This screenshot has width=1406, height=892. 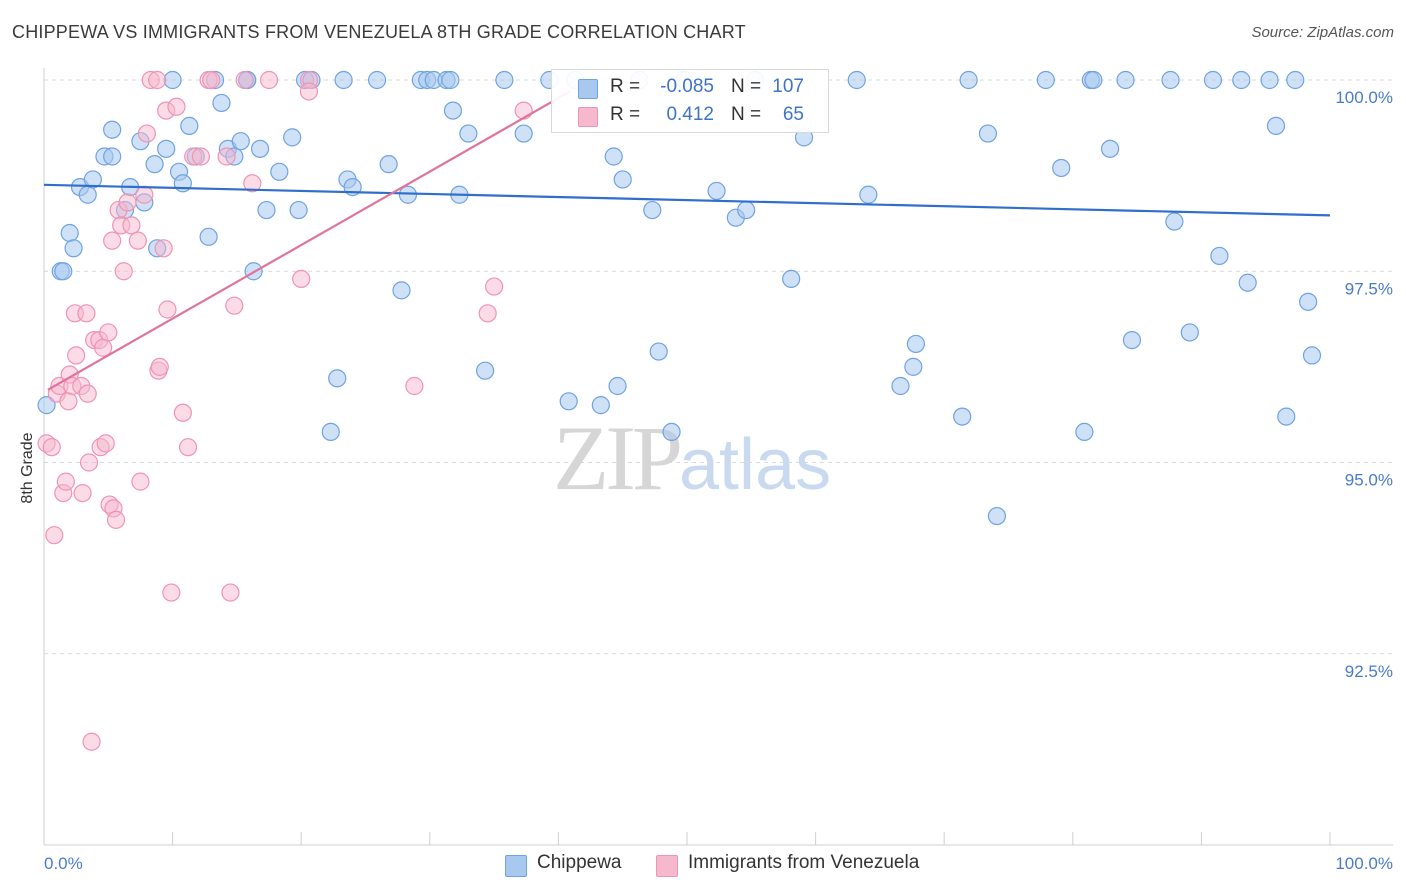 What do you see at coordinates (579, 862) in the screenshot?
I see `bottom-legend-label: Chippewa` at bounding box center [579, 862].